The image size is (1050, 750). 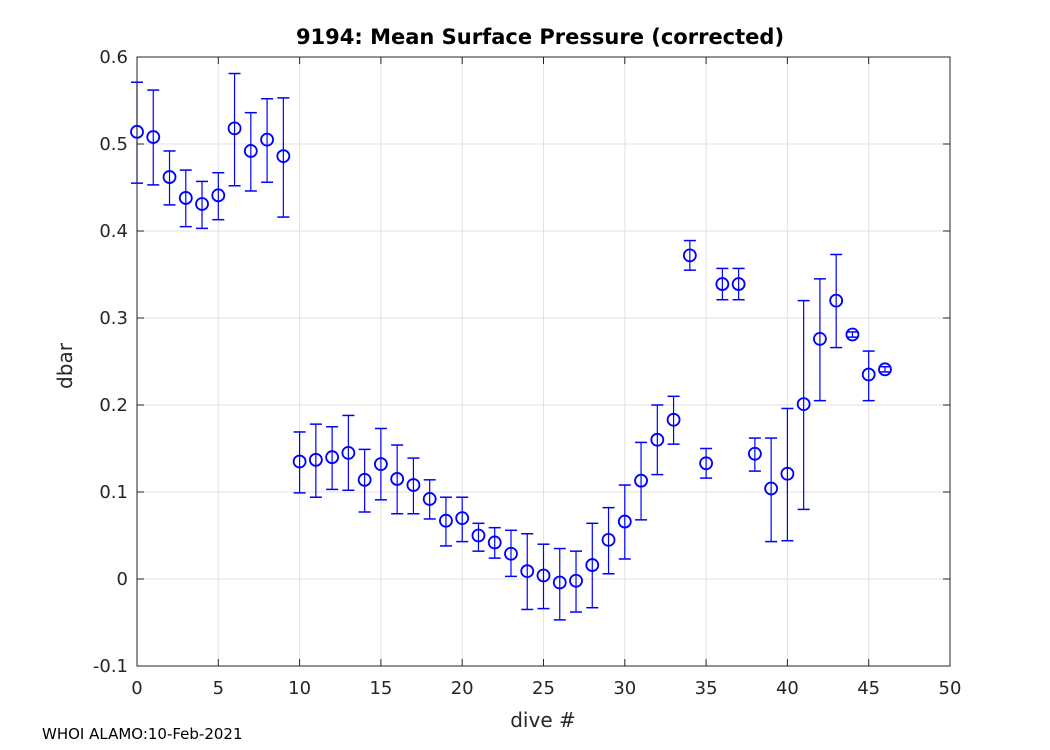 I want to click on y-tick-label: -0.1, so click(x=110, y=666).